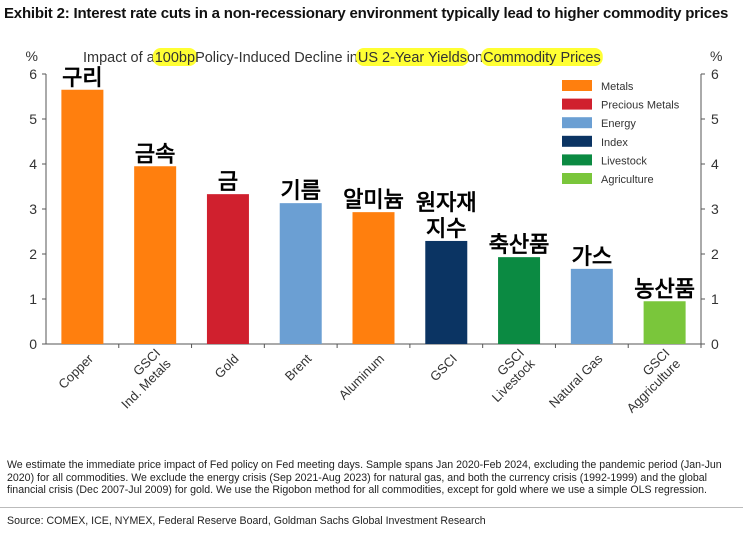 This screenshot has width=743, height=541. What do you see at coordinates (33, 299) in the screenshot?
I see `y-tick-label-left: 1` at bounding box center [33, 299].